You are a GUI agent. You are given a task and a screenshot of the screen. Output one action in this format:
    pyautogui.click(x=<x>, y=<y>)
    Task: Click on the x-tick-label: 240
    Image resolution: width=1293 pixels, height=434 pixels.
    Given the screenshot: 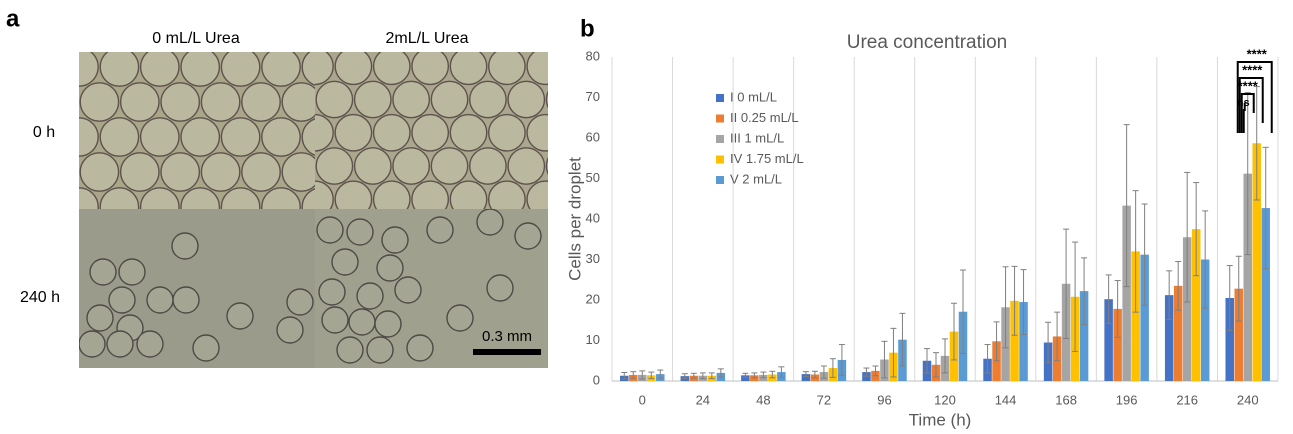 What is the action you would take?
    pyautogui.click(x=1248, y=399)
    